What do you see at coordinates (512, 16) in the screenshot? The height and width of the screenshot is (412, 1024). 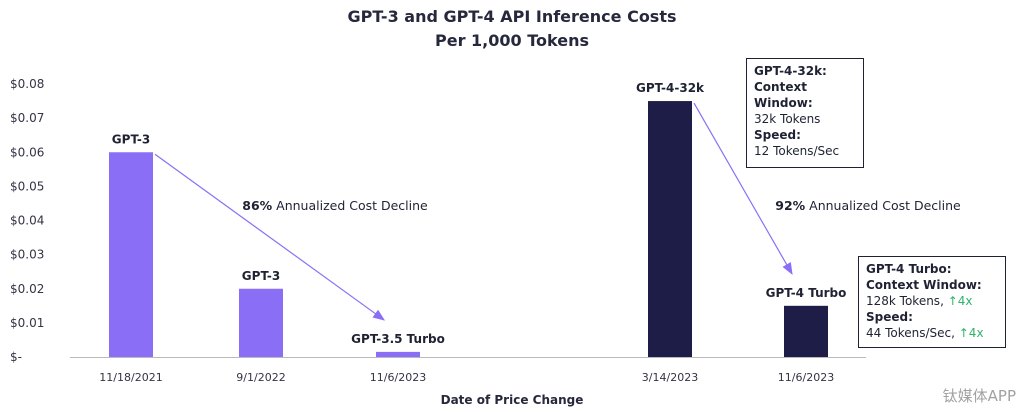 I see `chart-title-line-1: GPT-3 and GPT-4 API Inference Costs` at bounding box center [512, 16].